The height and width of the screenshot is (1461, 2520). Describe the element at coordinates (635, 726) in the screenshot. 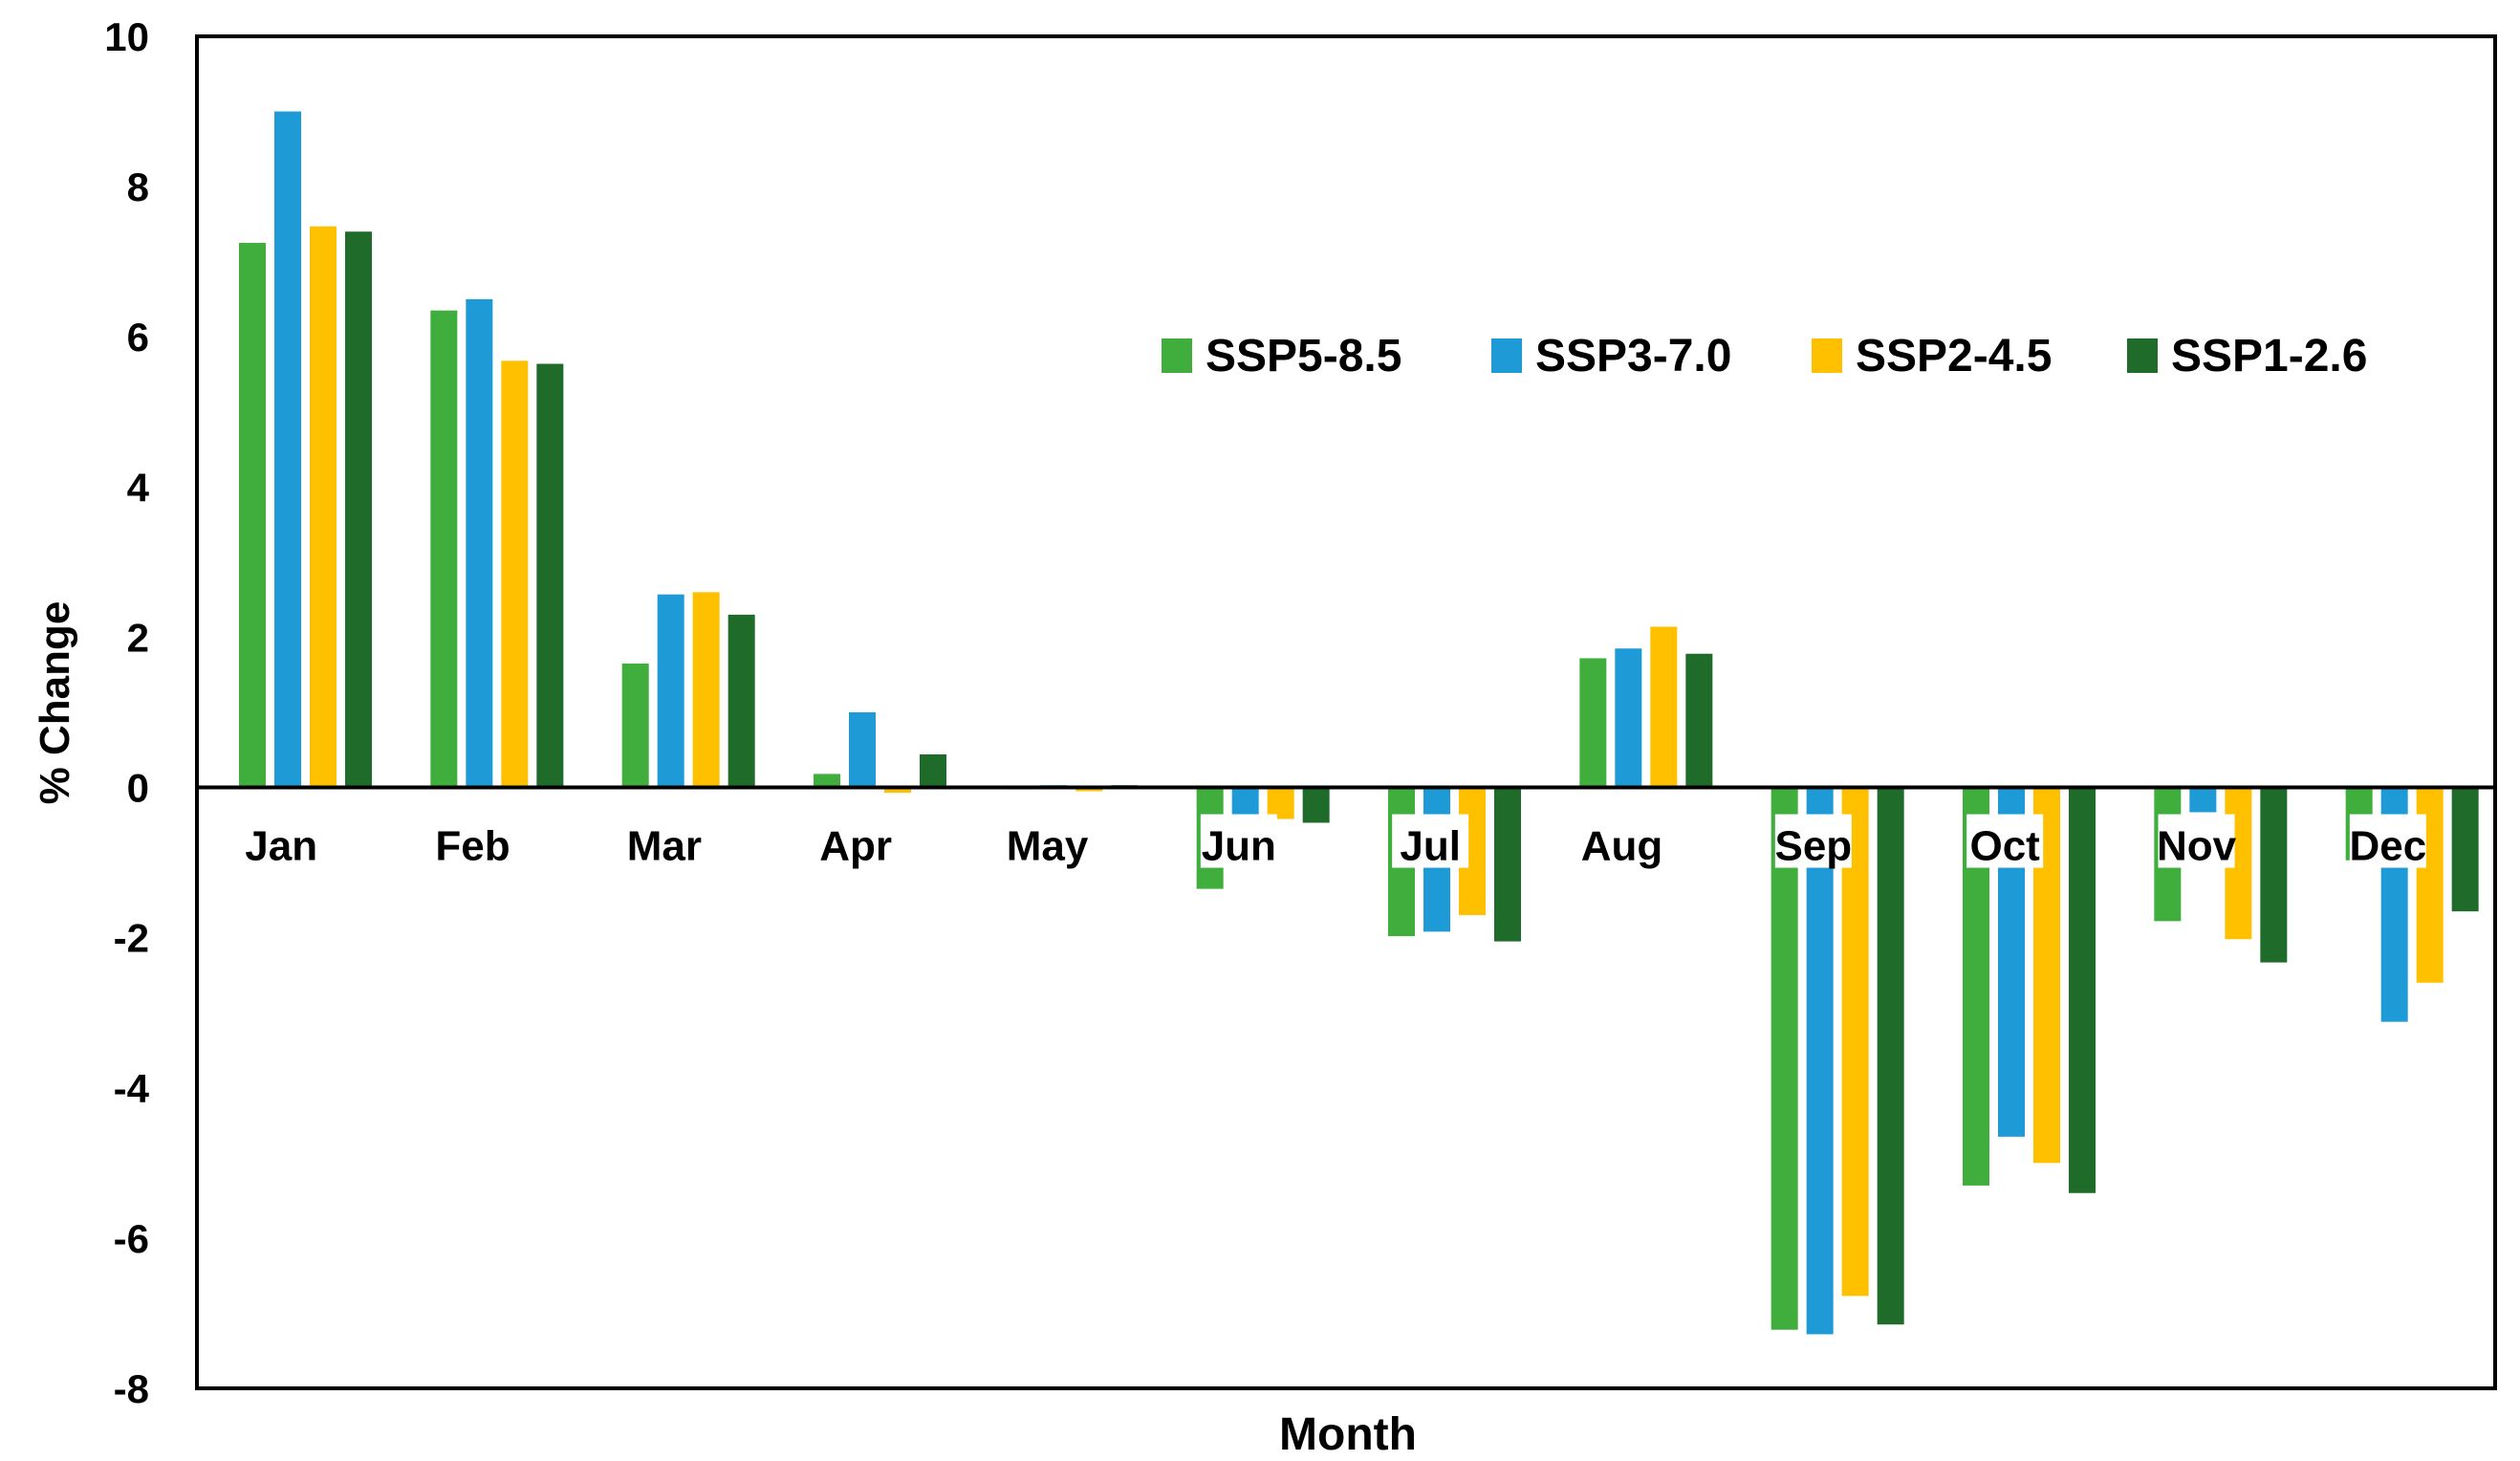

I see `bar-ssp5-8.5-mar` at that location.